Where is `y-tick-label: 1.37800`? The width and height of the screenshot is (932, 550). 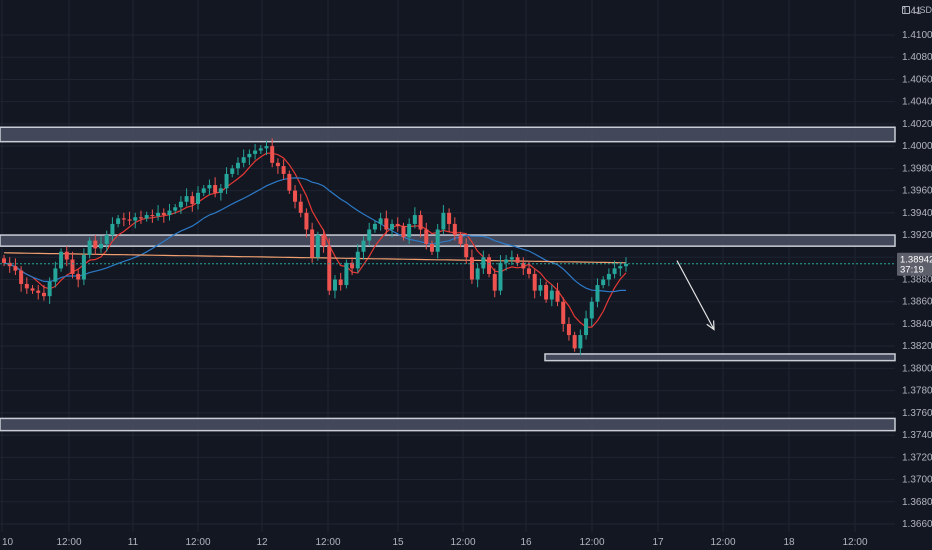 y-tick-label: 1.37800 is located at coordinates (917, 391).